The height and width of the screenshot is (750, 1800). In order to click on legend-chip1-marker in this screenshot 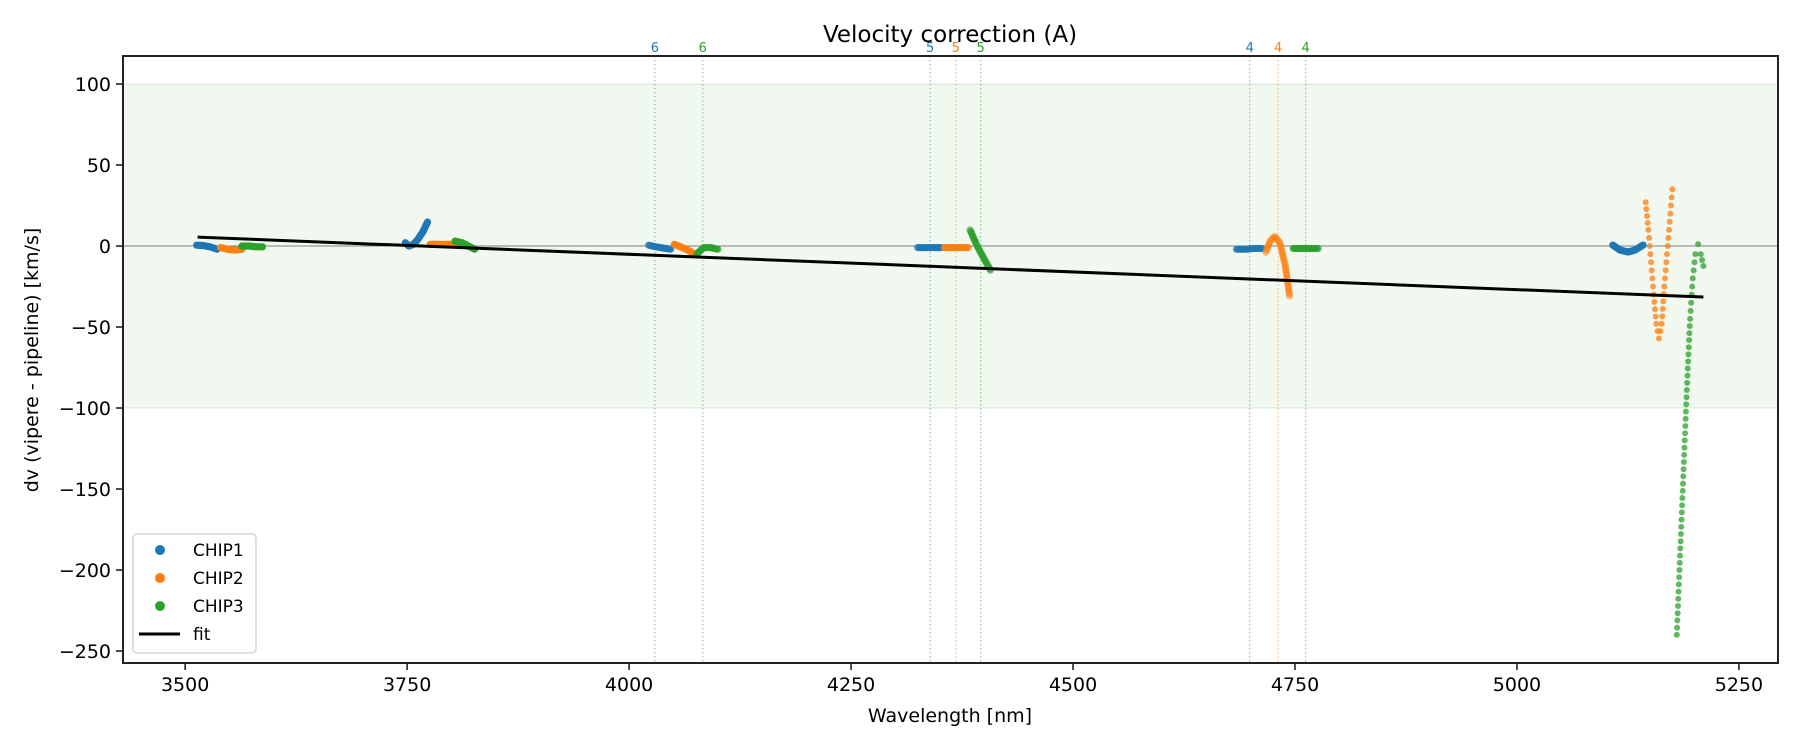, I will do `click(160, 550)`.